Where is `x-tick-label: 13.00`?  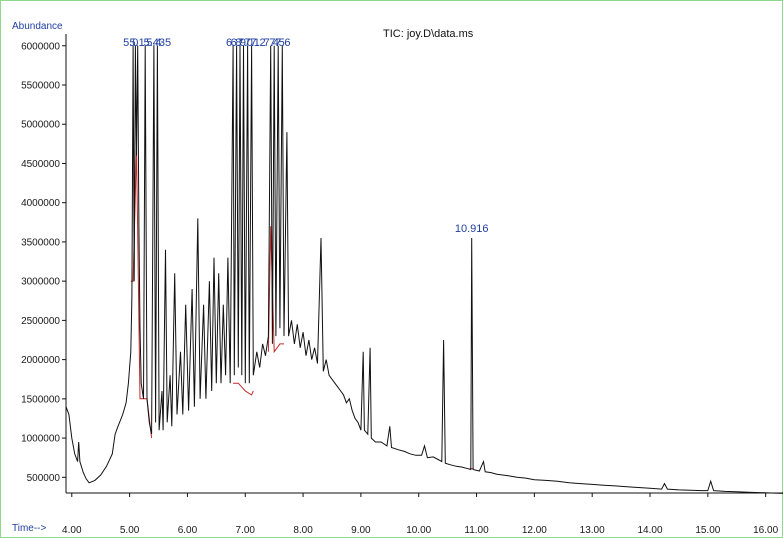 x-tick-label: 13.00 is located at coordinates (592, 530).